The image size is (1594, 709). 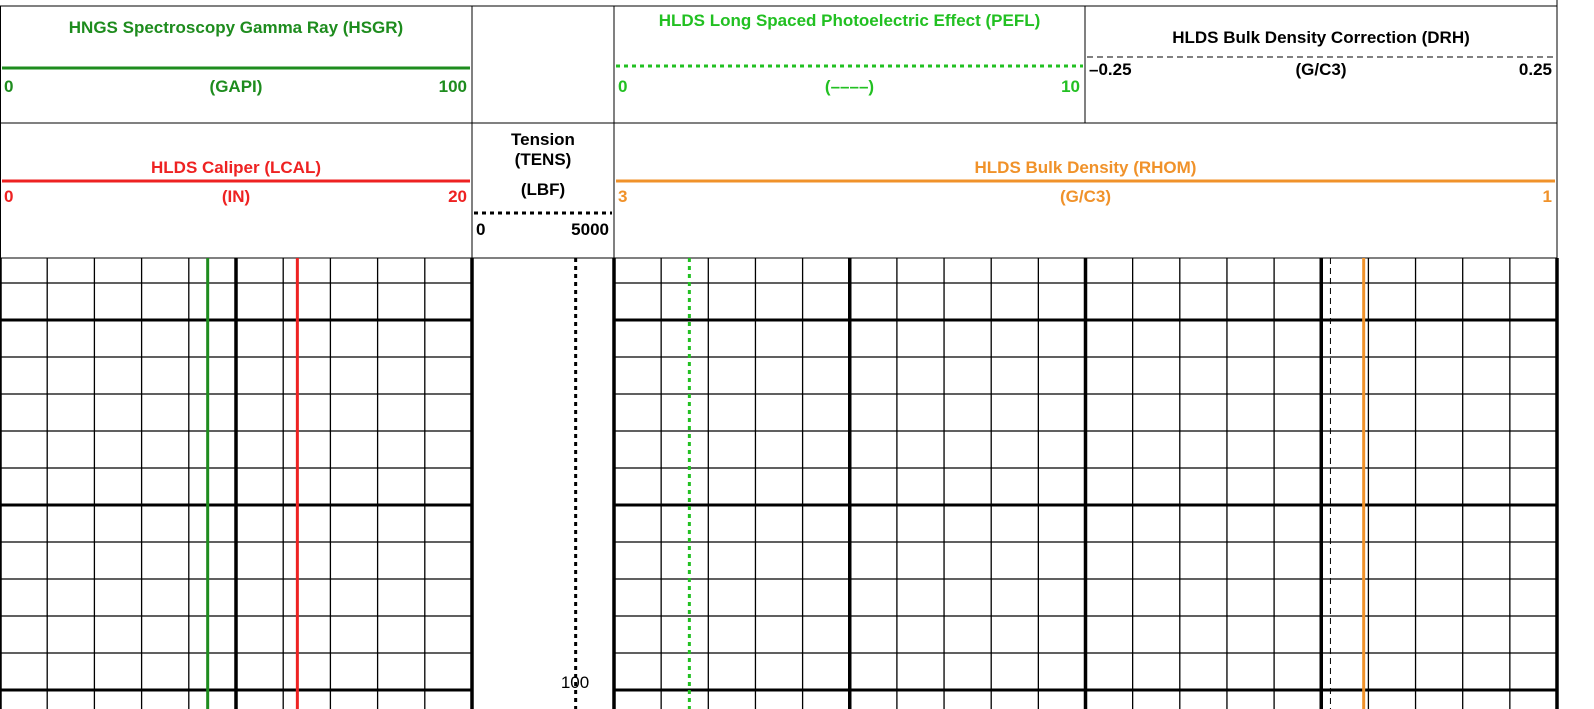 I want to click on curve-unit: (––––), so click(x=849, y=86).